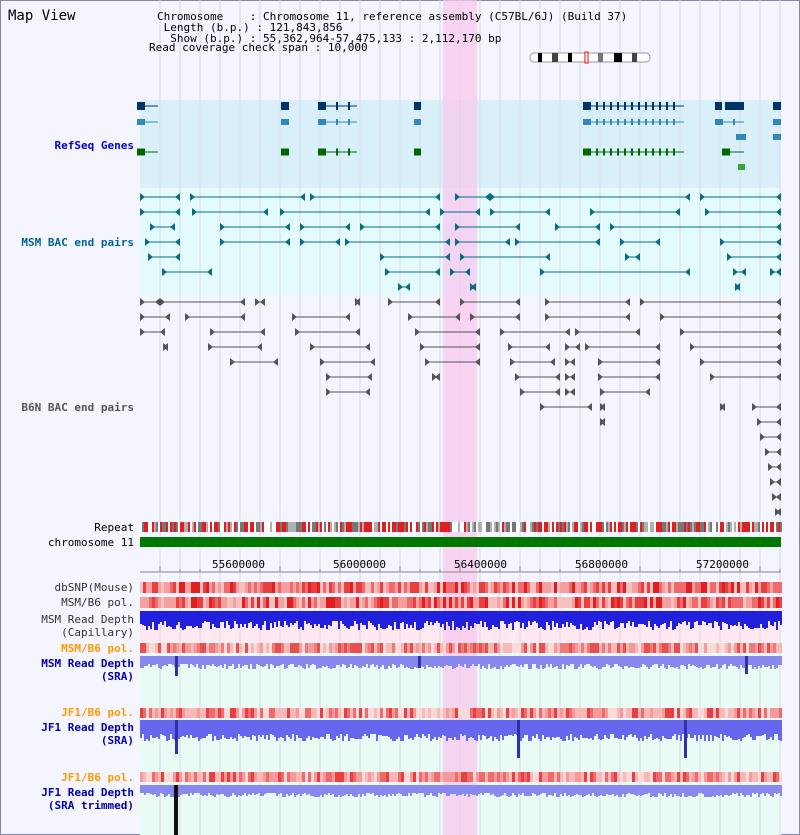  What do you see at coordinates (94, 145) in the screenshot?
I see `track-label-refseq: RefSeq Genes` at bounding box center [94, 145].